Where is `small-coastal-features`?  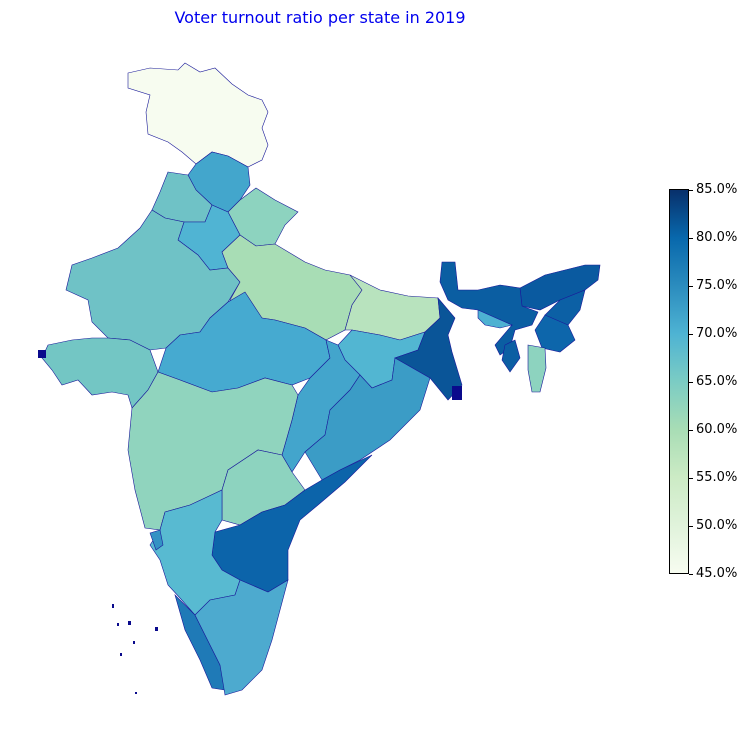
small-coastal-features is located at coordinates (250, 375).